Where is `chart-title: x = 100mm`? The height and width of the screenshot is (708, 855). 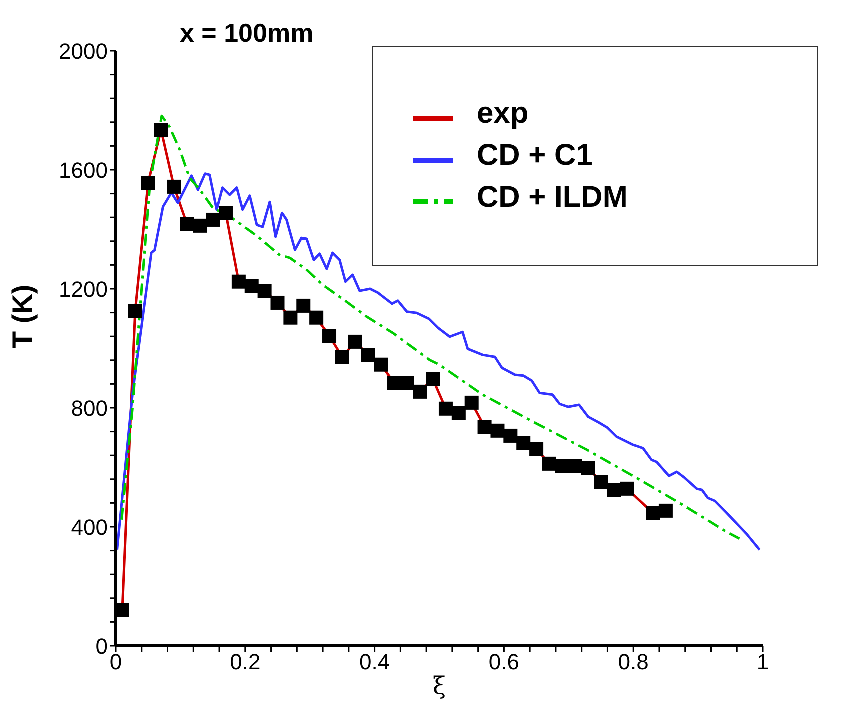
chart-title: x = 100mm is located at coordinates (247, 33).